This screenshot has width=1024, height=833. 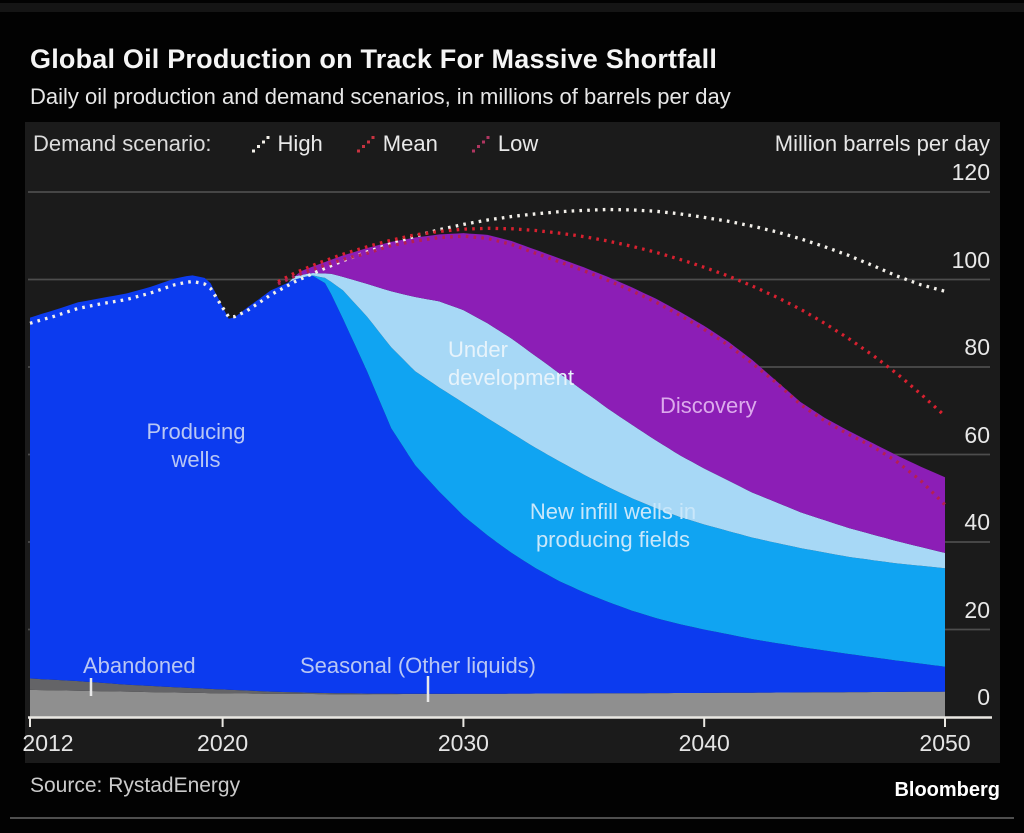 I want to click on y-tick-label-40: 40, so click(x=977, y=522).